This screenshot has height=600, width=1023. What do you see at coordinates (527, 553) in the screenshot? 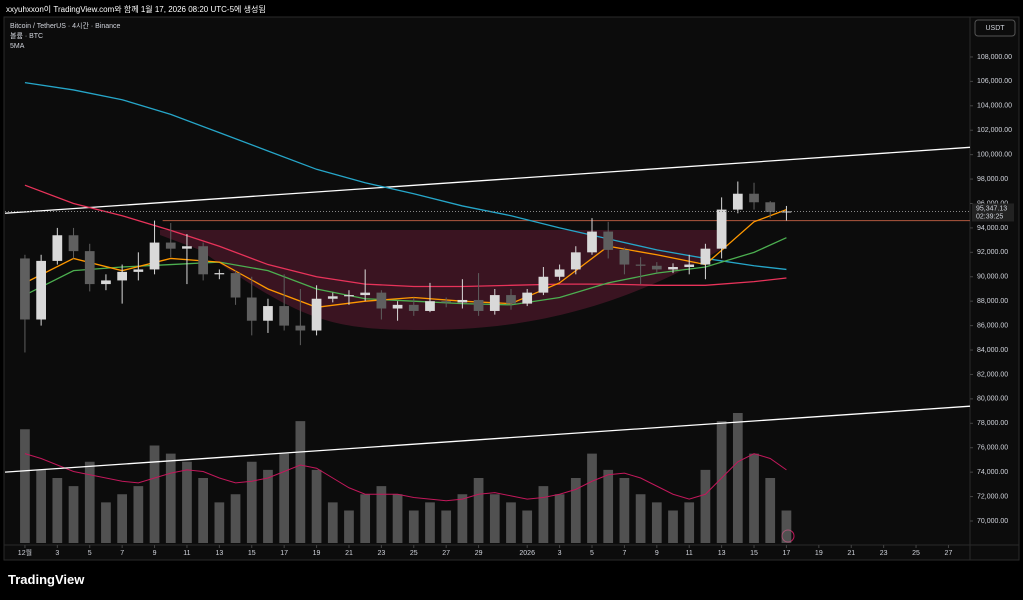
I see `x-tick-label: 2026` at bounding box center [527, 553].